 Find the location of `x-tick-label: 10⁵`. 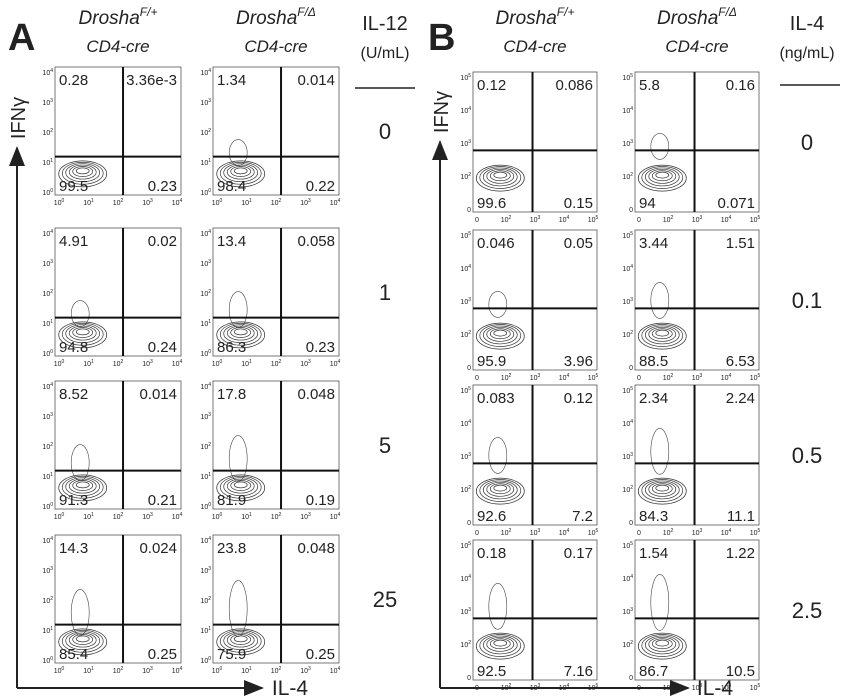

x-tick-label: 10⁵ is located at coordinates (593, 377).